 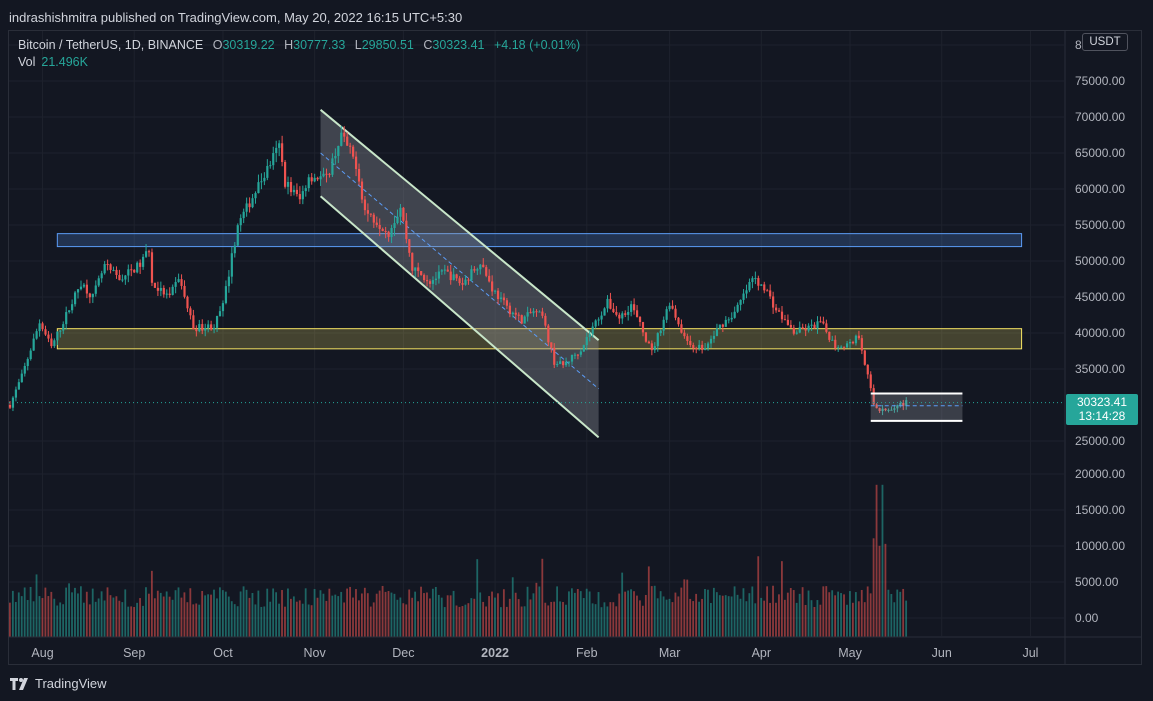 What do you see at coordinates (223, 653) in the screenshot?
I see `time-tick-label: Oct` at bounding box center [223, 653].